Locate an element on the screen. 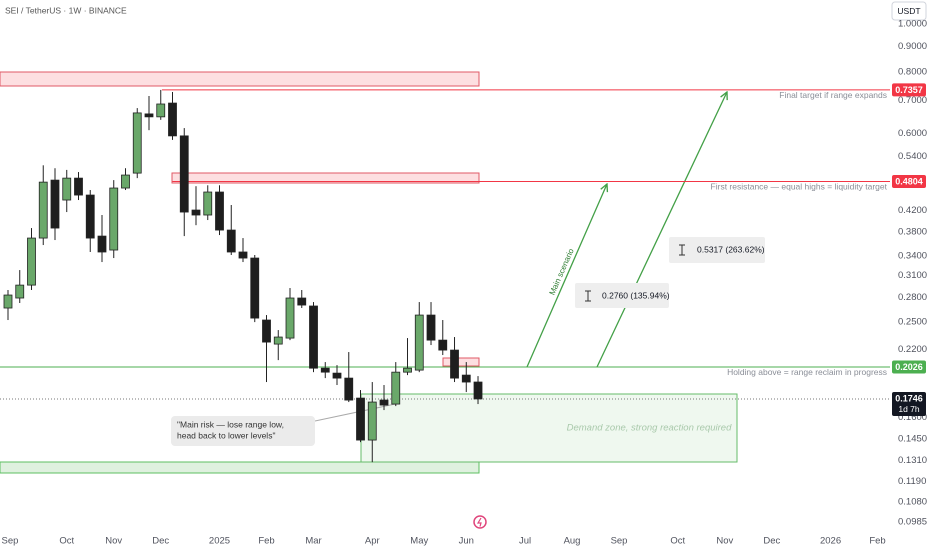  y-tick-label: 0.8000 is located at coordinates (912, 71).